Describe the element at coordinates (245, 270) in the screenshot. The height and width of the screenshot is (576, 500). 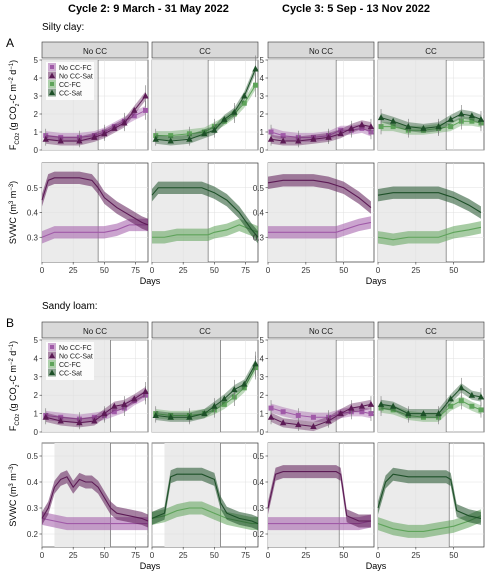
I see `x-tick-label: 75` at that location.